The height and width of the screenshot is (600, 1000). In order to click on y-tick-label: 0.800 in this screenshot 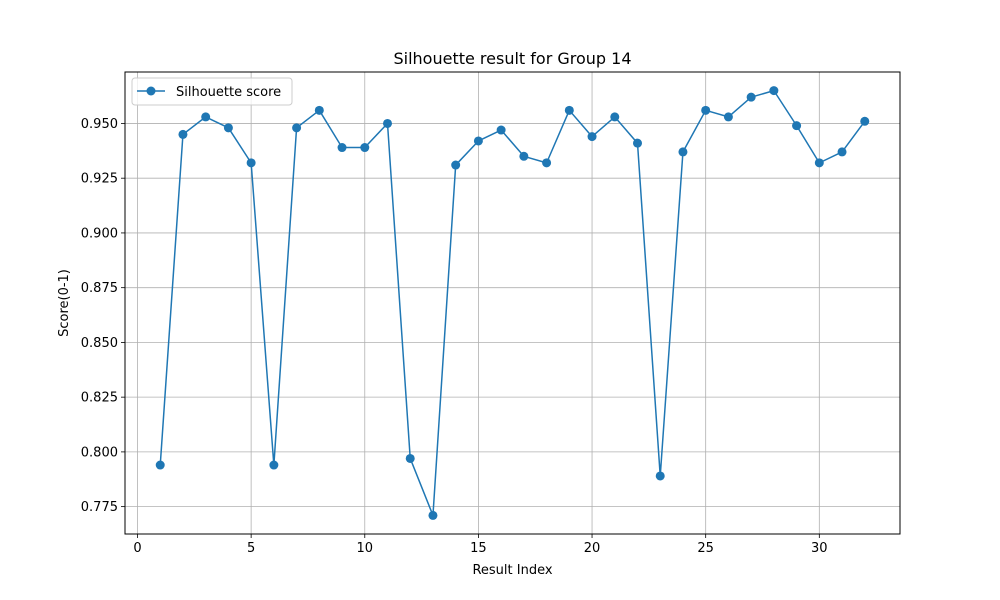, I will do `click(99, 452)`.